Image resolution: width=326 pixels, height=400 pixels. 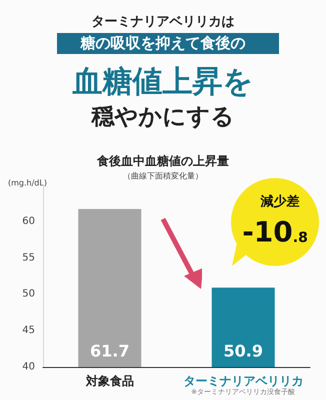 What do you see at coordinates (28, 258) in the screenshot?
I see `y-tick-label: 55` at bounding box center [28, 258].